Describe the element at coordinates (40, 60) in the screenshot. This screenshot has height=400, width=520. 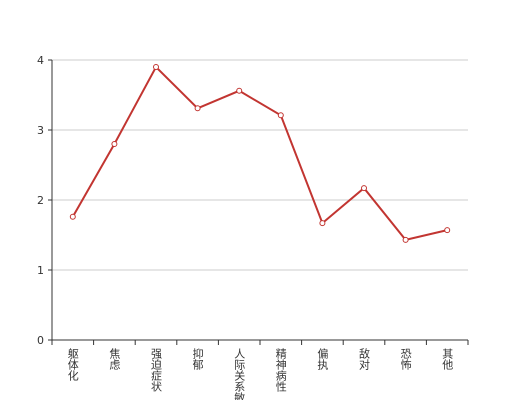
I see `y-tick-label: 4` at that location.